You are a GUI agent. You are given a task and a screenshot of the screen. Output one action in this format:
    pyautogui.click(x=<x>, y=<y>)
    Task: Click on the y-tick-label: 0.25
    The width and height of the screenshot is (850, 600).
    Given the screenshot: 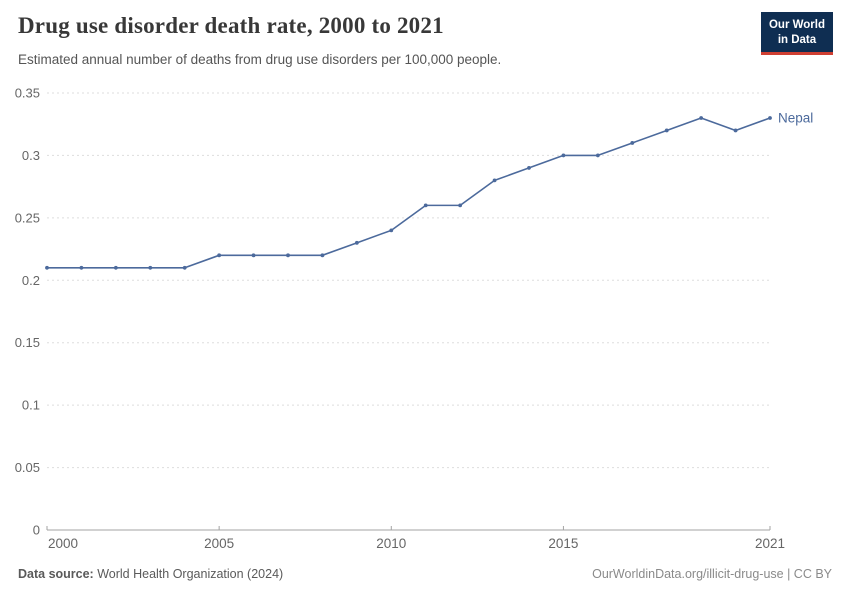 What is the action you would take?
    pyautogui.click(x=27, y=217)
    